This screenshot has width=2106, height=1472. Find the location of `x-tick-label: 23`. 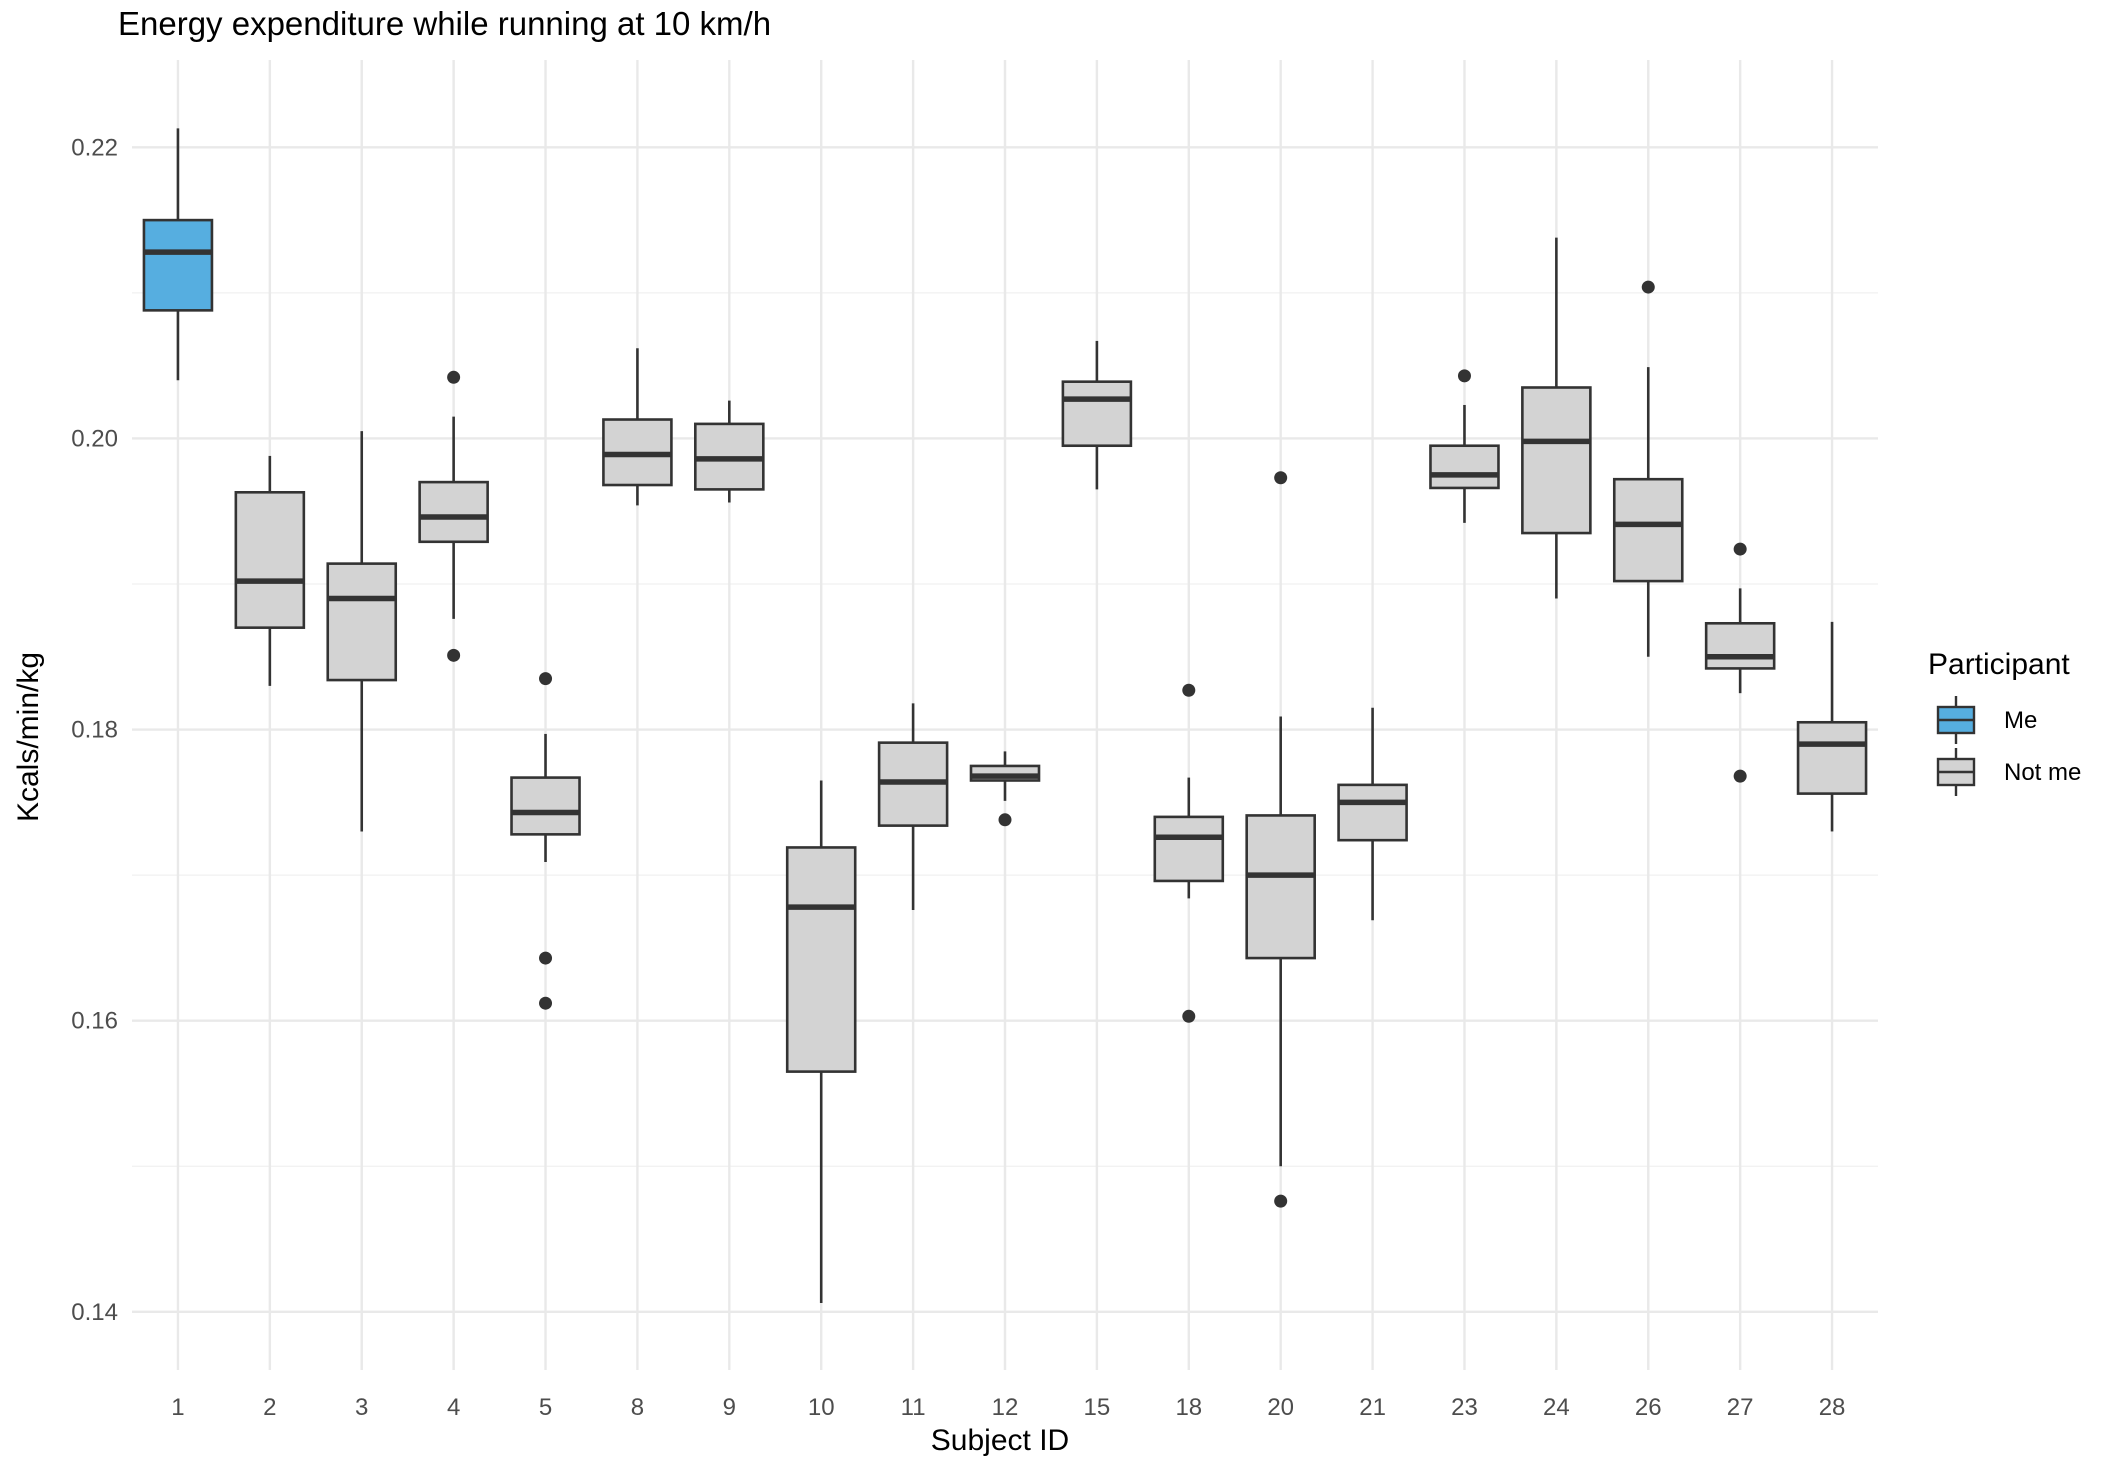

x-tick-label: 23 is located at coordinates (1464, 1407).